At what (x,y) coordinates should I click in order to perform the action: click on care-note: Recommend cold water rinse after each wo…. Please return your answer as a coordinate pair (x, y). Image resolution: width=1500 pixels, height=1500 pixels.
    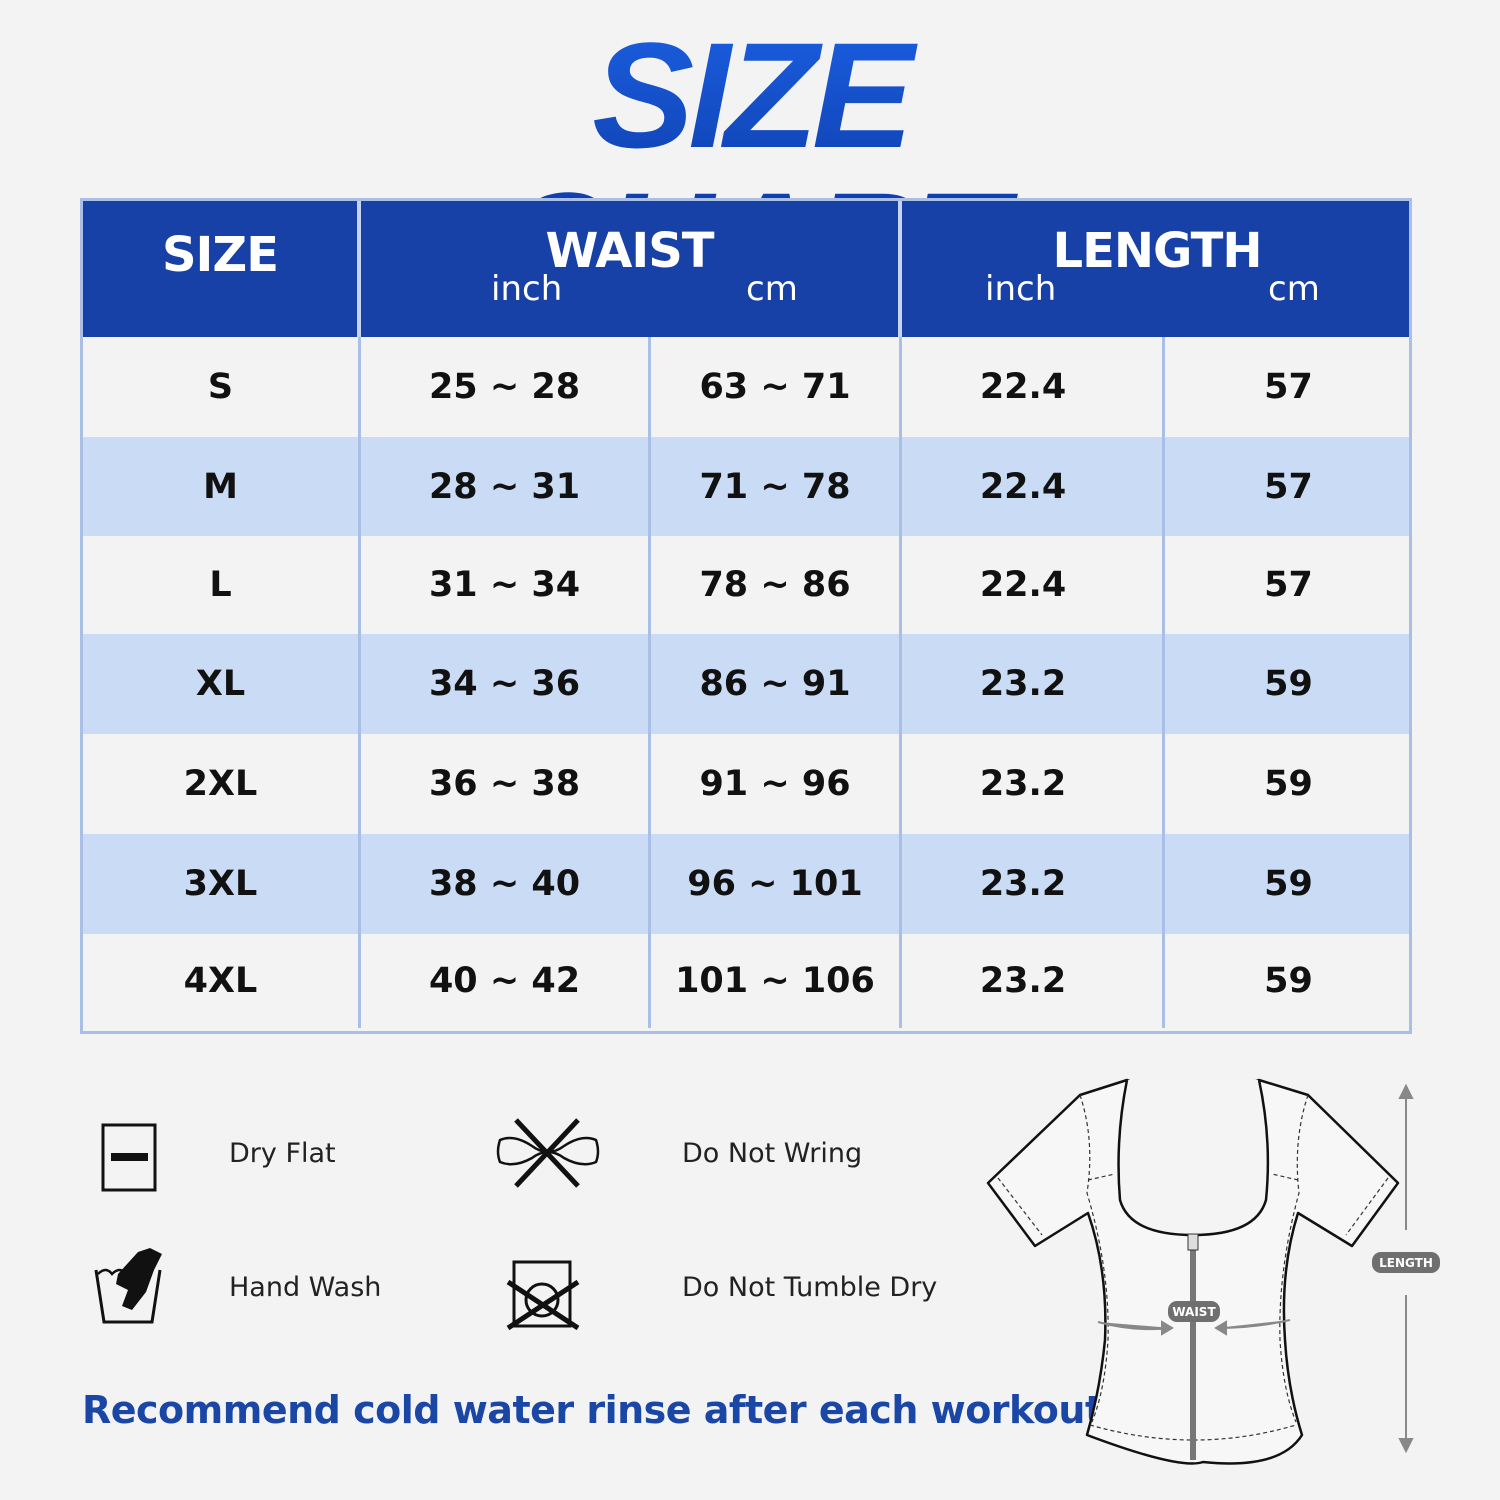
    Looking at the image, I should click on (599, 1410).